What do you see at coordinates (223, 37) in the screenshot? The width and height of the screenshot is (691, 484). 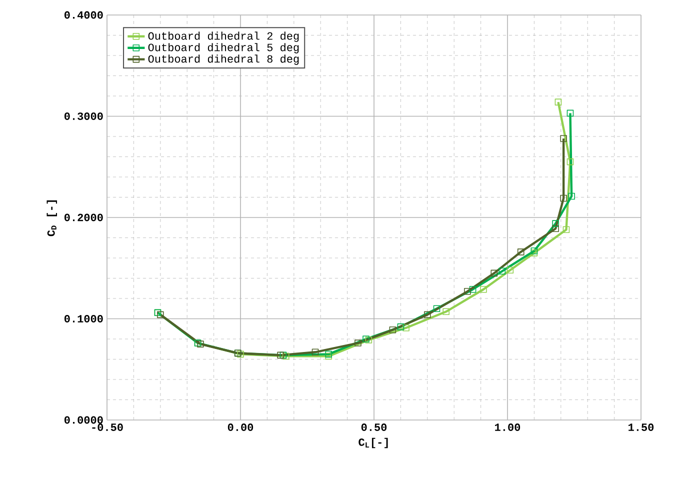 I see `legend-label: Outboard dihedral 2 deg` at bounding box center [223, 37].